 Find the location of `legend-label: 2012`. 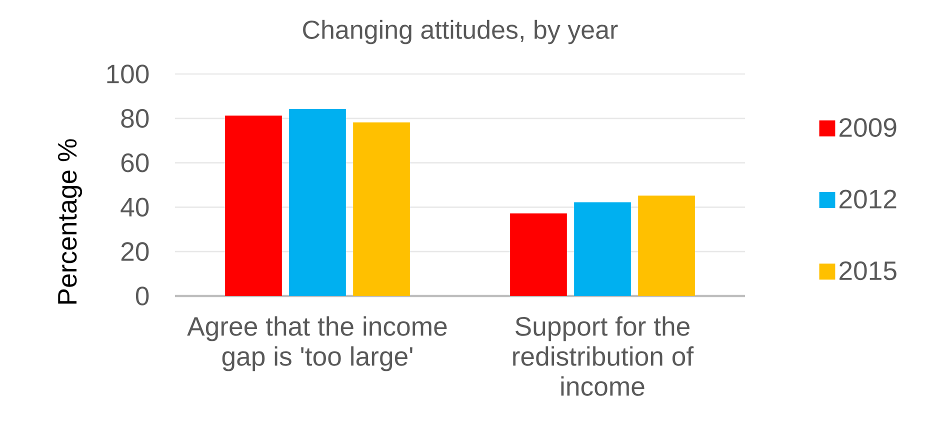

legend-label: 2012 is located at coordinates (868, 199).